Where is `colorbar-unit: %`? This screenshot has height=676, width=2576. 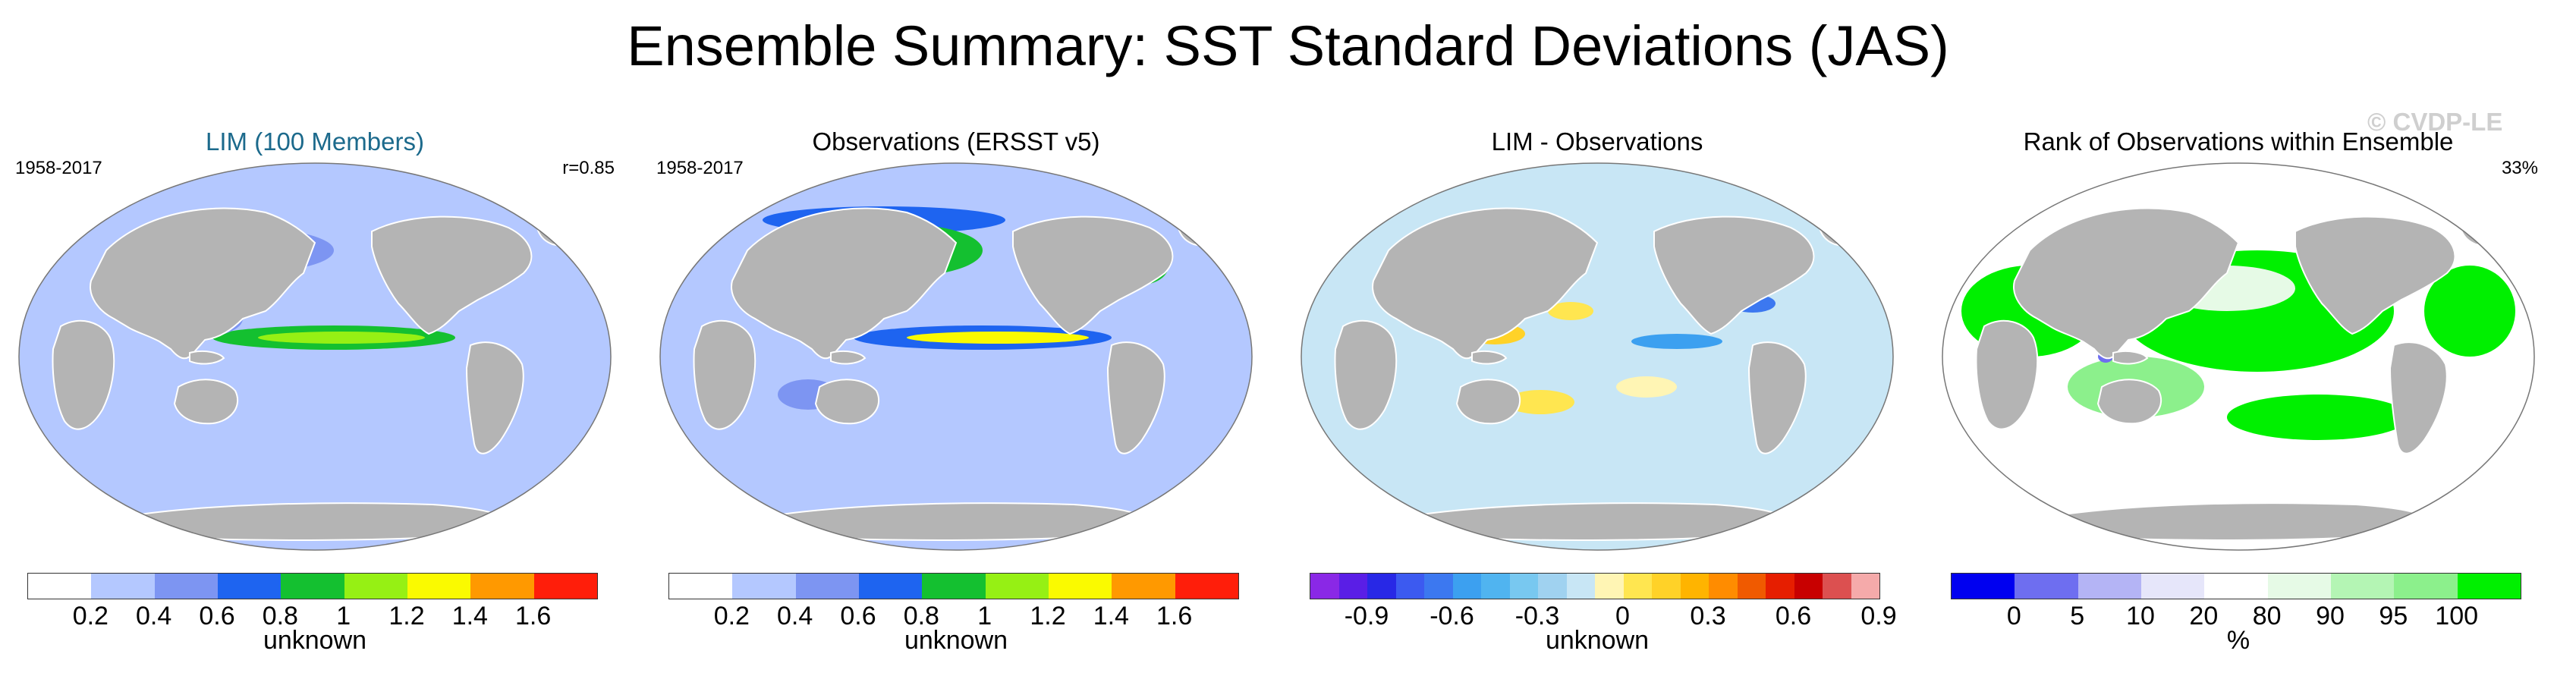 colorbar-unit: % is located at coordinates (2238, 640).